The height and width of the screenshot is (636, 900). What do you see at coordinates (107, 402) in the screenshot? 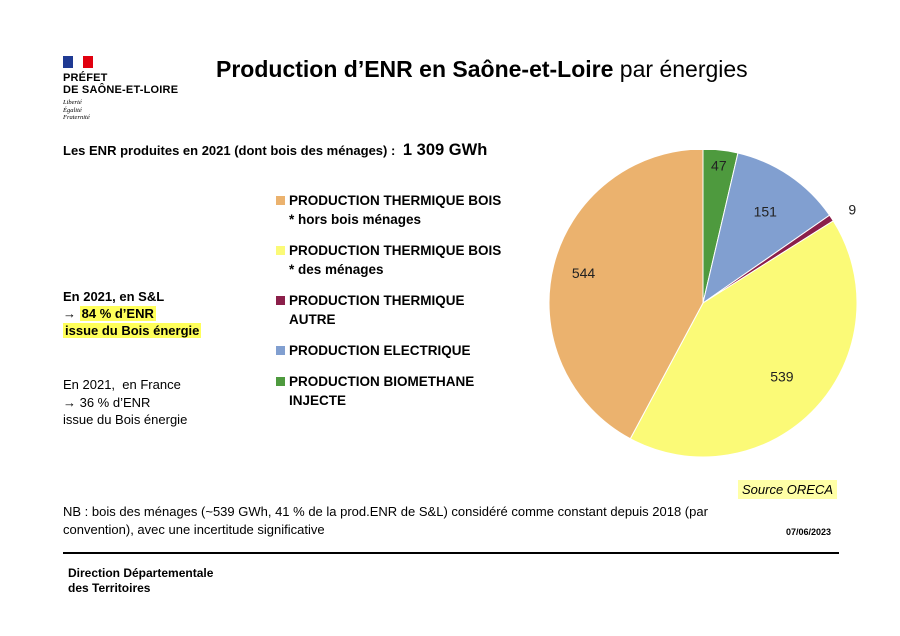
I see `note-fr-line-2: → 36 % d’ENR` at bounding box center [107, 402].